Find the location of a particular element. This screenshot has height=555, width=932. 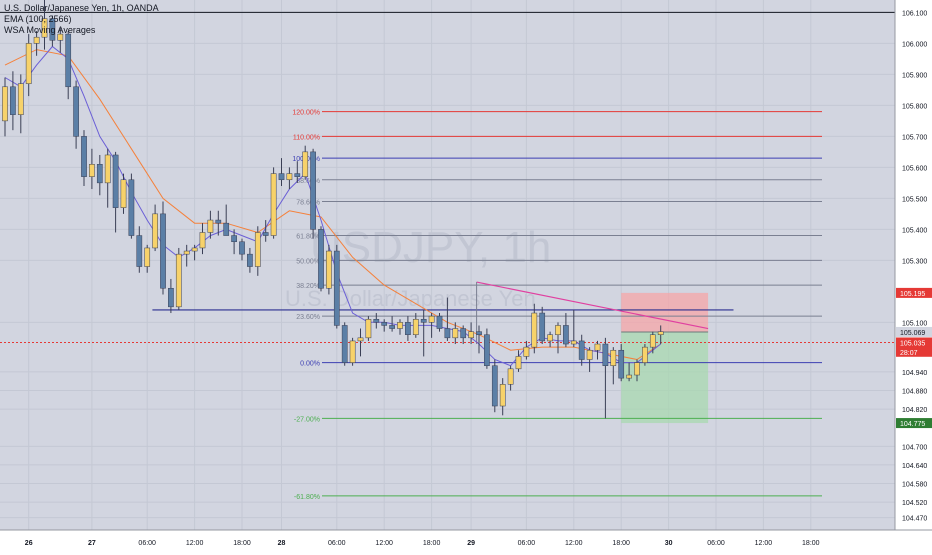

price-tick-label: 104.700 is located at coordinates (914, 447).